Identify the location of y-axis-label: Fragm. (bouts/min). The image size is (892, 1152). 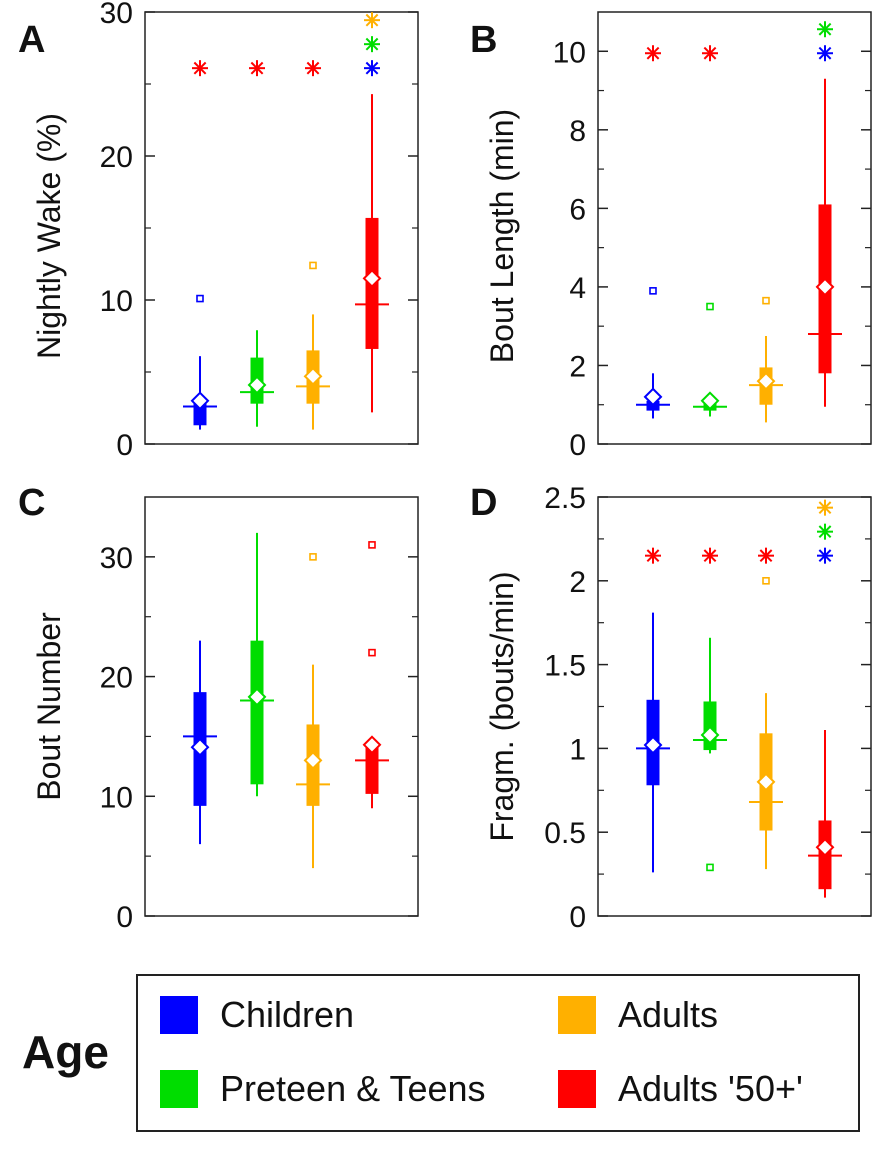
(502, 706).